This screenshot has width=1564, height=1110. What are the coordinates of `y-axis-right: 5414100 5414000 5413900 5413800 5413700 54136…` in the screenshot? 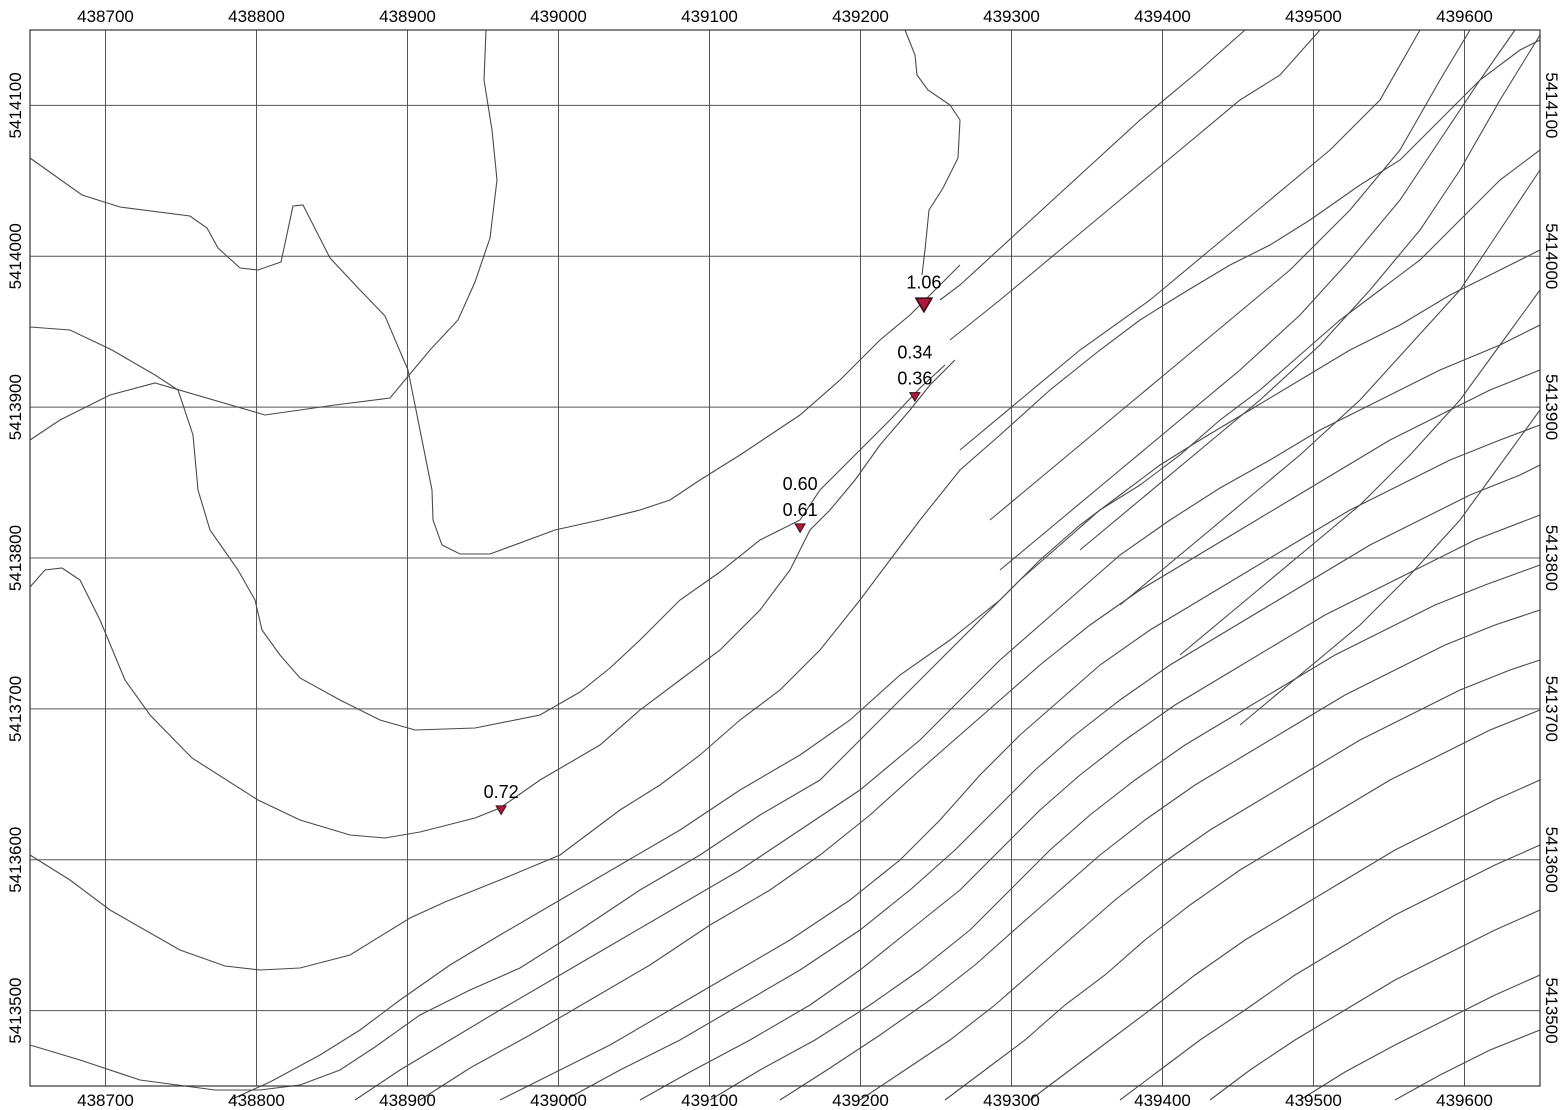 It's located at (1551, 557).